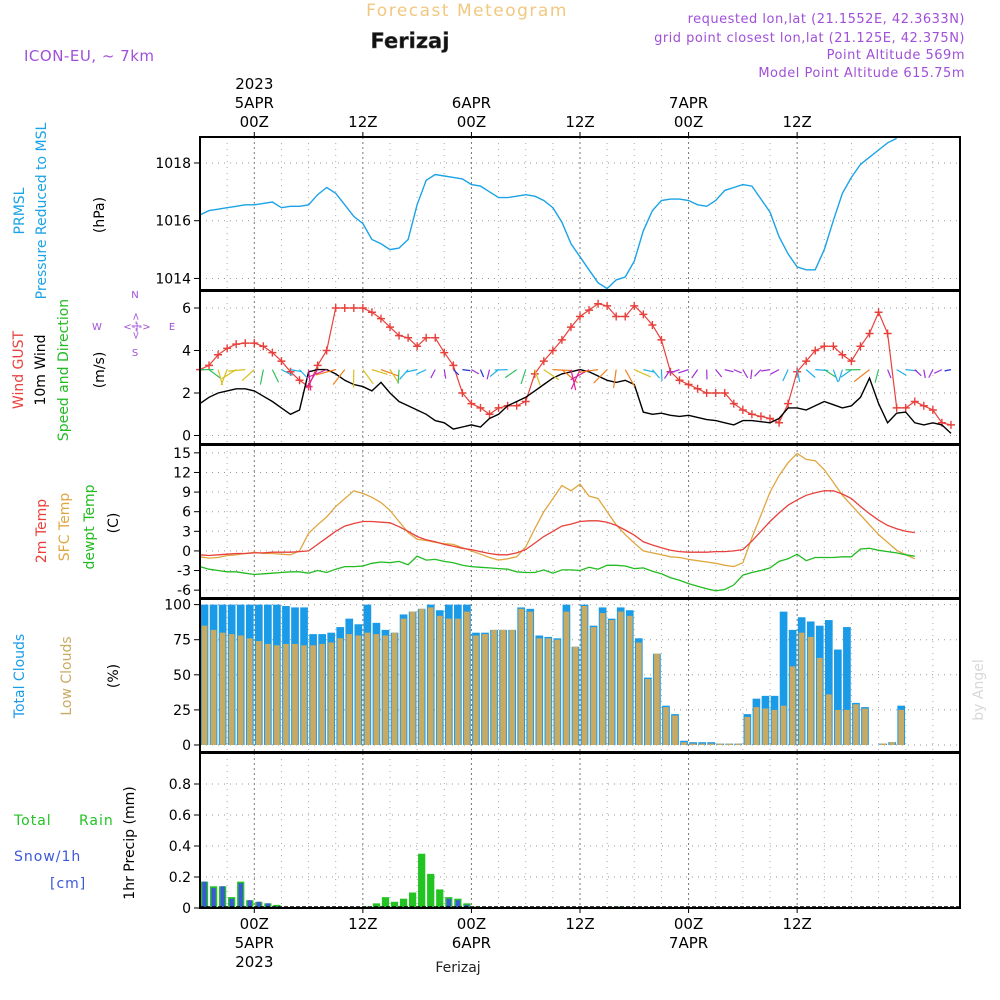 The height and width of the screenshot is (1000, 1000). Describe the element at coordinates (186, 309) in the screenshot. I see `wind-ytick-label: 6` at that location.